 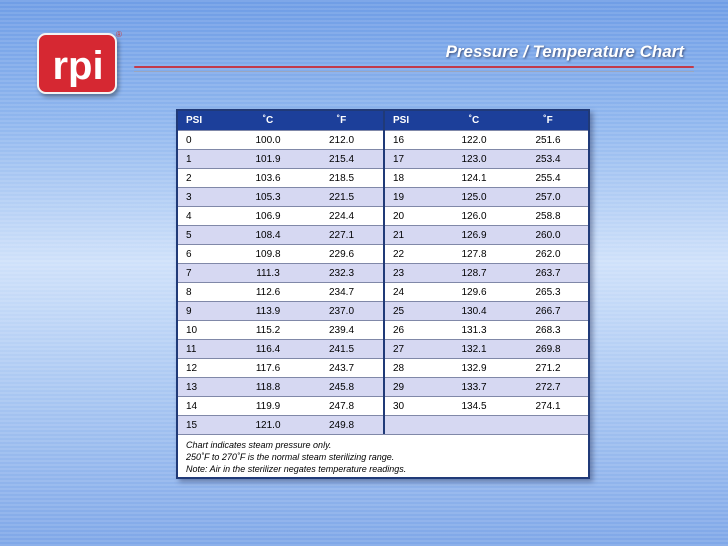 I want to click on table-row: 14 119.9 247.8 30 134.5 274.1, so click(x=383, y=406).